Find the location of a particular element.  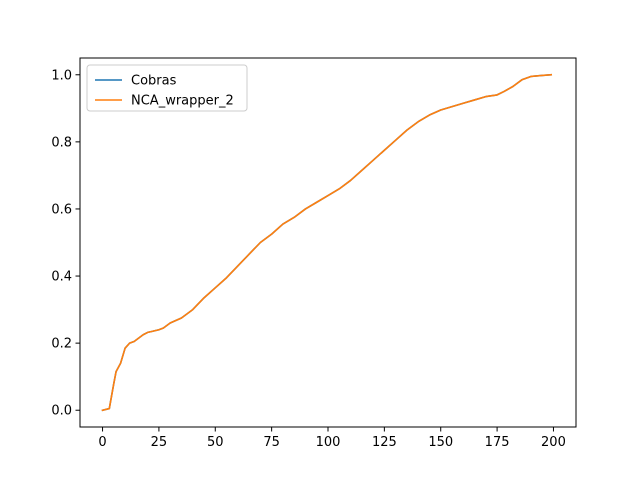

x-tick-label: 175 is located at coordinates (497, 442).